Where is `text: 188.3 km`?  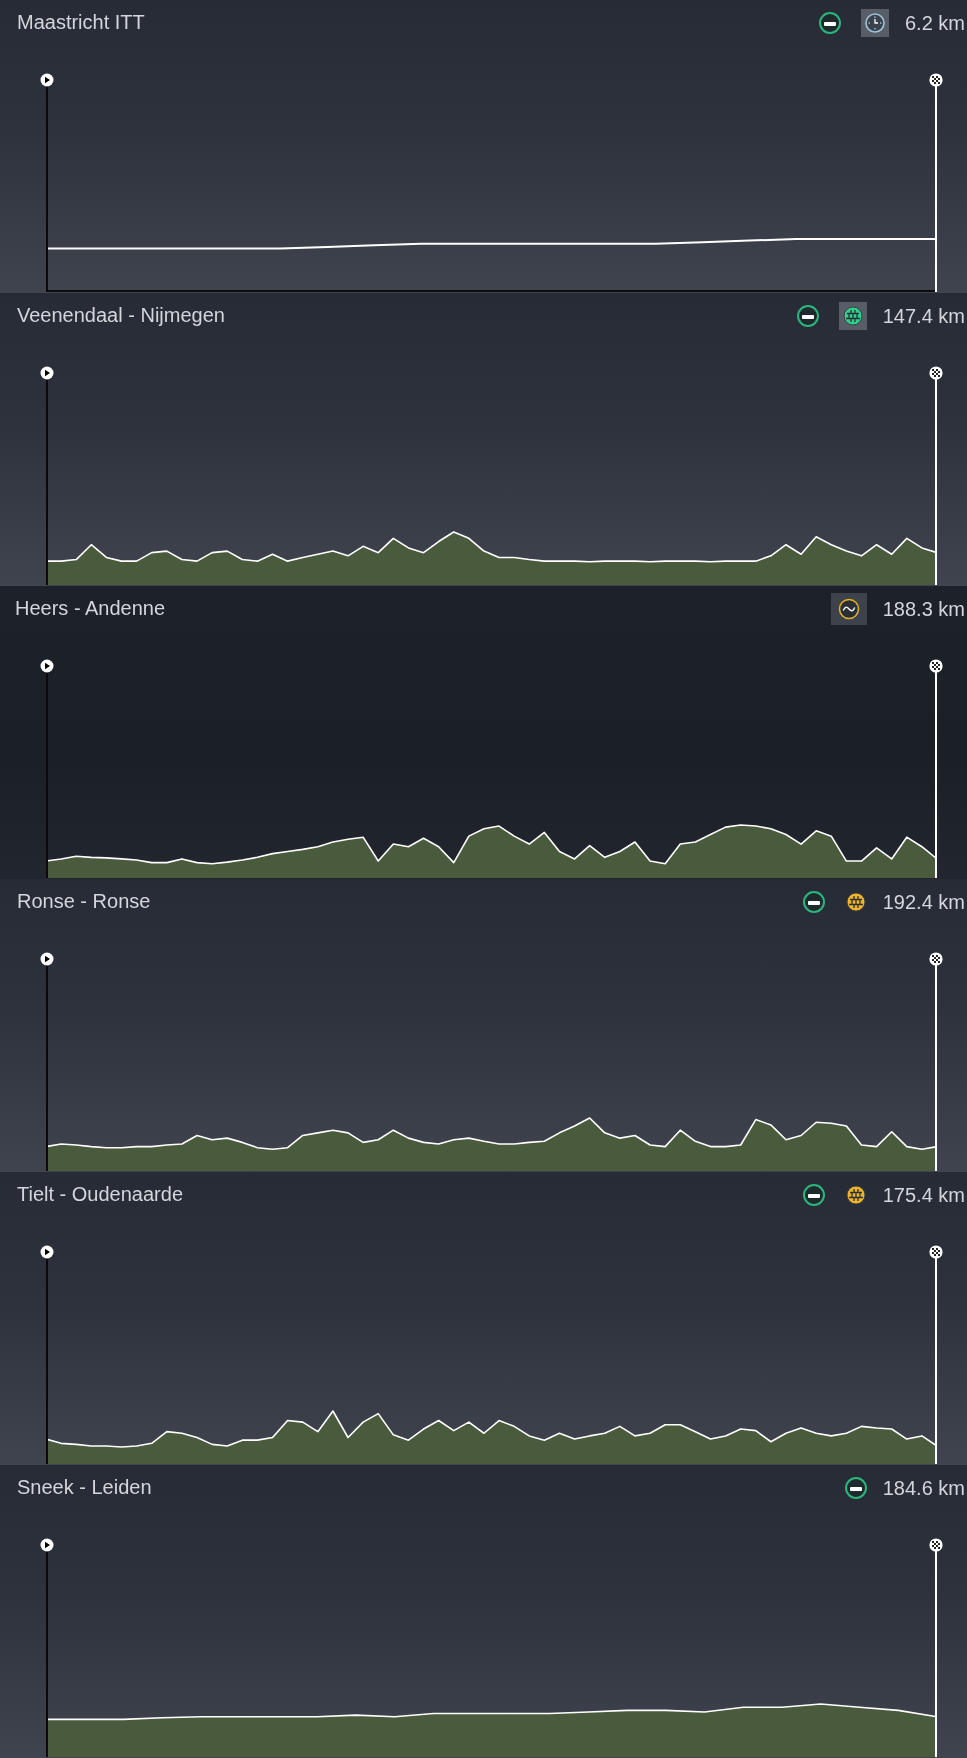
text: 188.3 km is located at coordinates (923, 609).